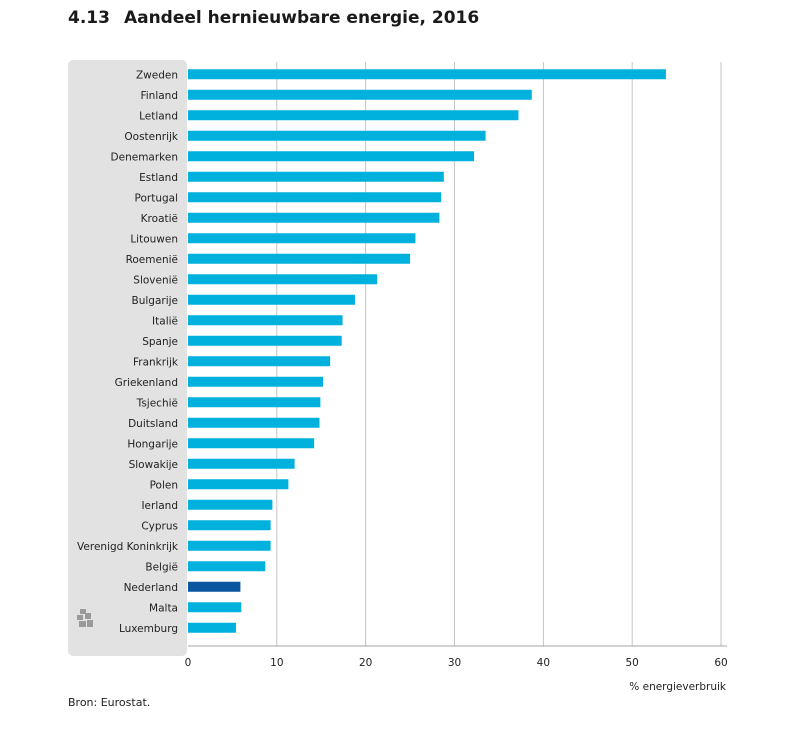 Image resolution: width=800 pixels, height=732 pixels. Describe the element at coordinates (157, 198) in the screenshot. I see `category-label: Portugal` at that location.